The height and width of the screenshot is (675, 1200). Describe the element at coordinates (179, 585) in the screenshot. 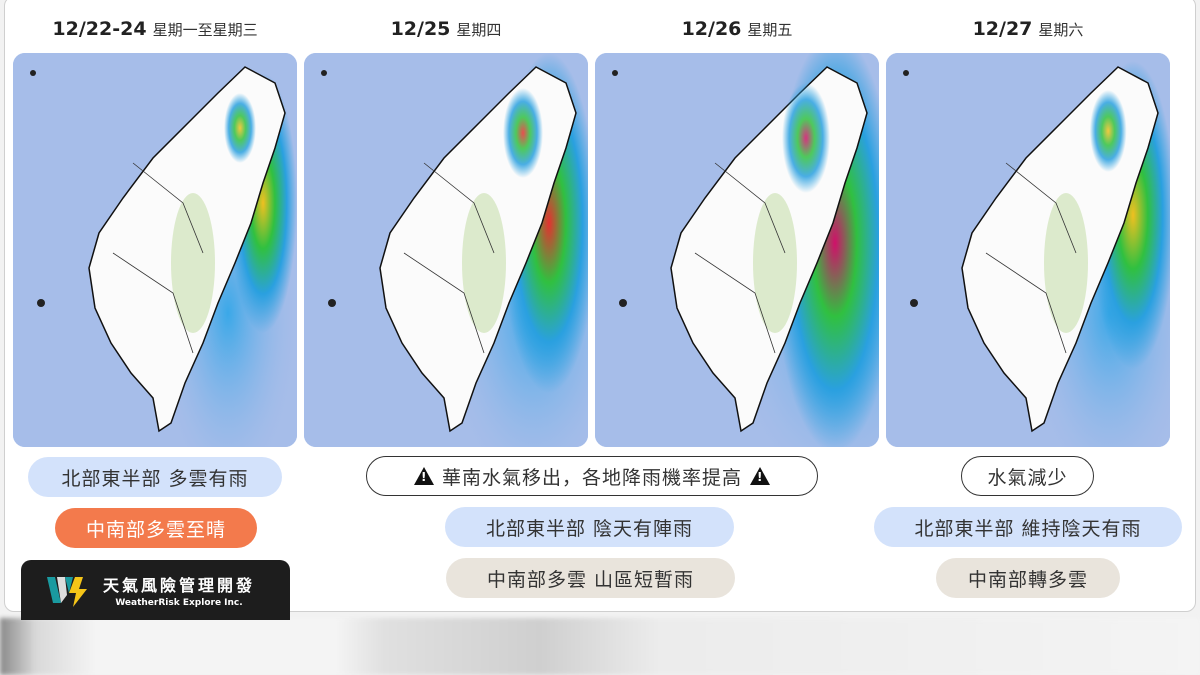

I see `logo-name-zh: 天氣風險管理開發` at that location.